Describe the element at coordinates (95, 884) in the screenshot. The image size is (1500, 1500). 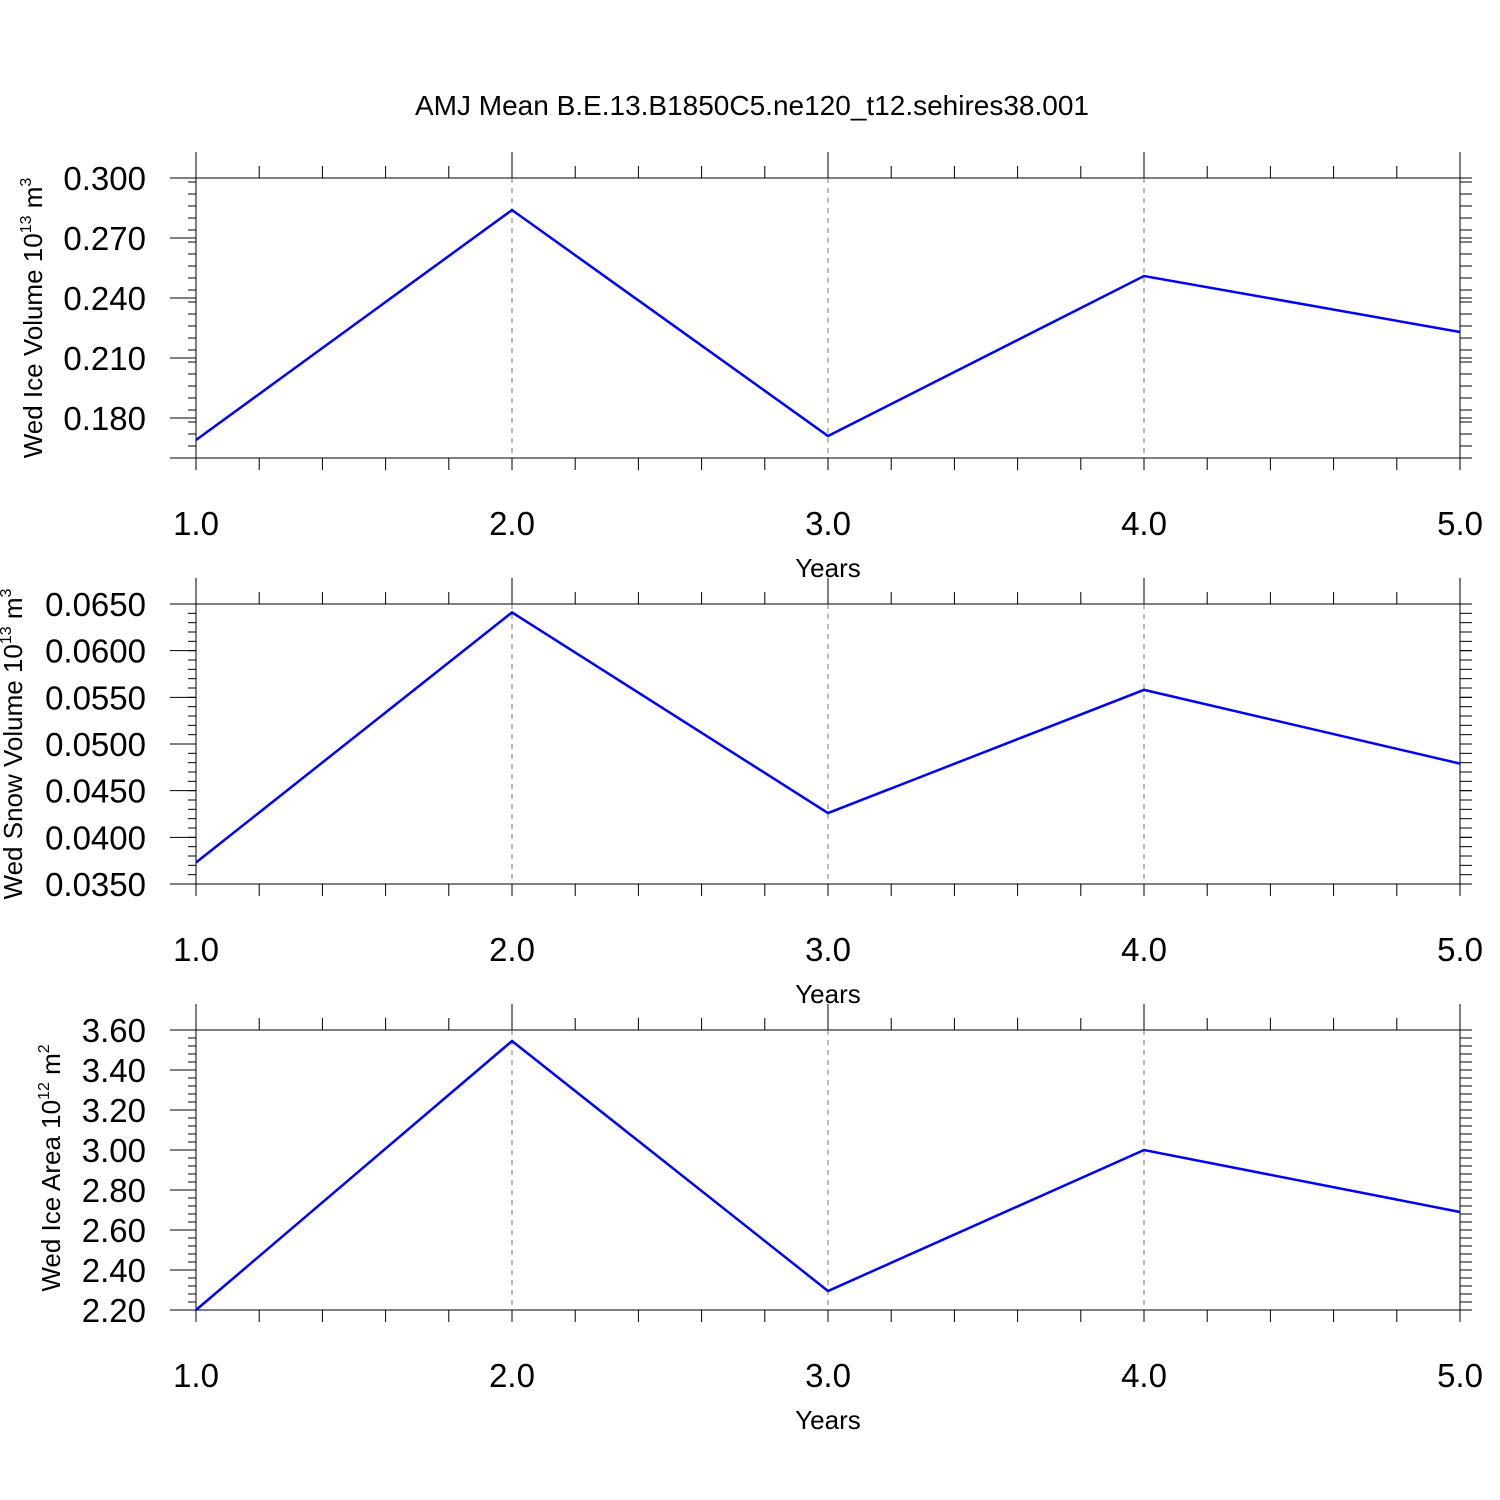
I see `y-tick-label: 0.0350` at that location.